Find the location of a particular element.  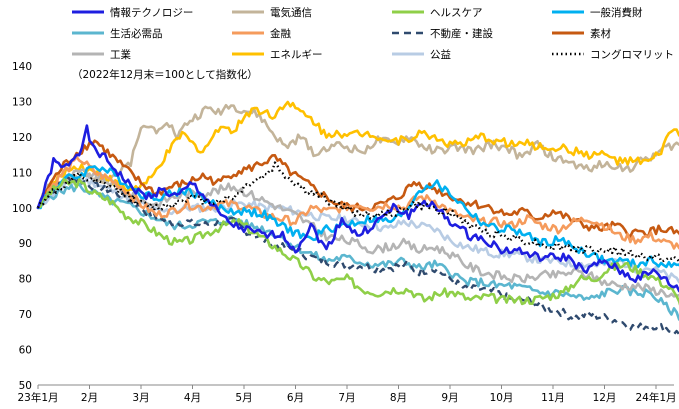

legend-item: 金融 is located at coordinates (261, 33).